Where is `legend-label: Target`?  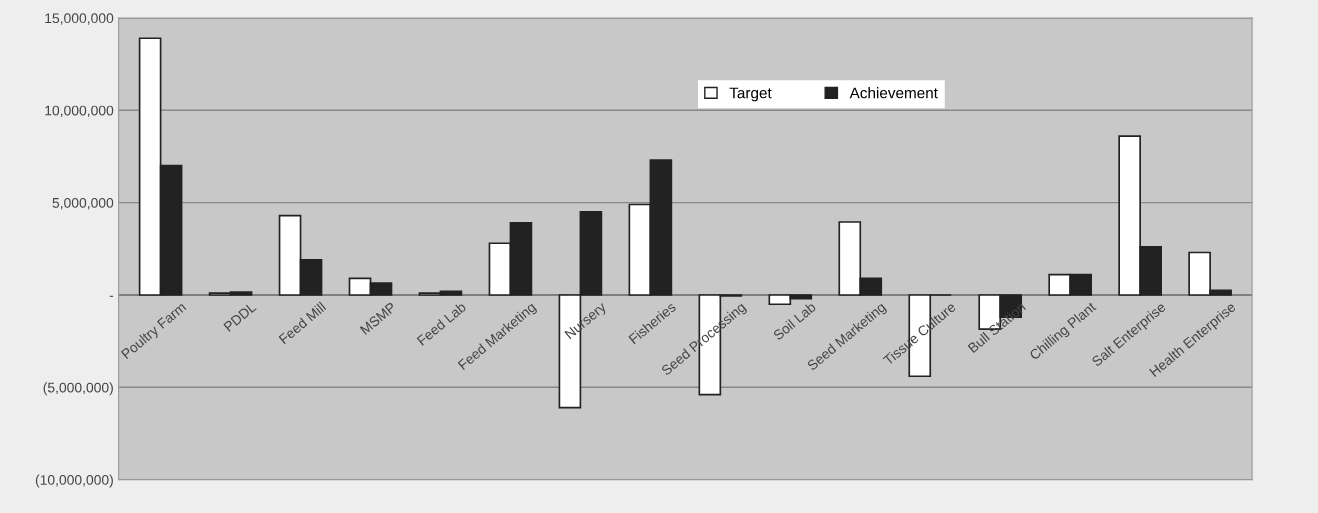 legend-label: Target is located at coordinates (750, 94).